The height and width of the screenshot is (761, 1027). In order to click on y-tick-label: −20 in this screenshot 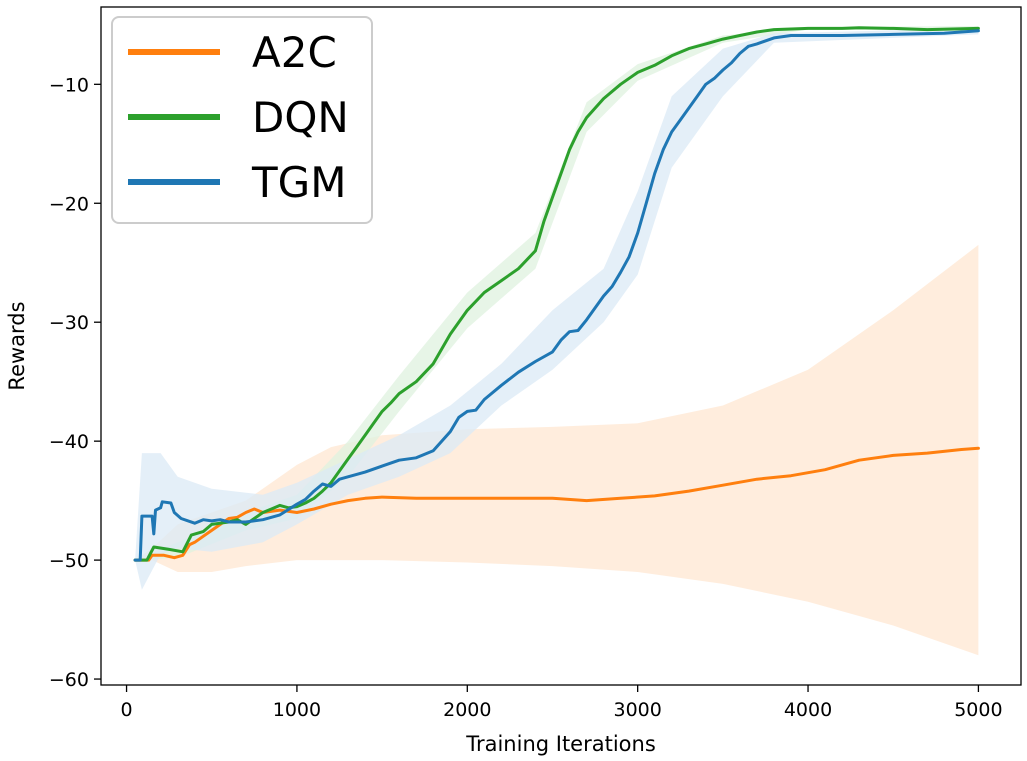, I will do `click(69, 204)`.